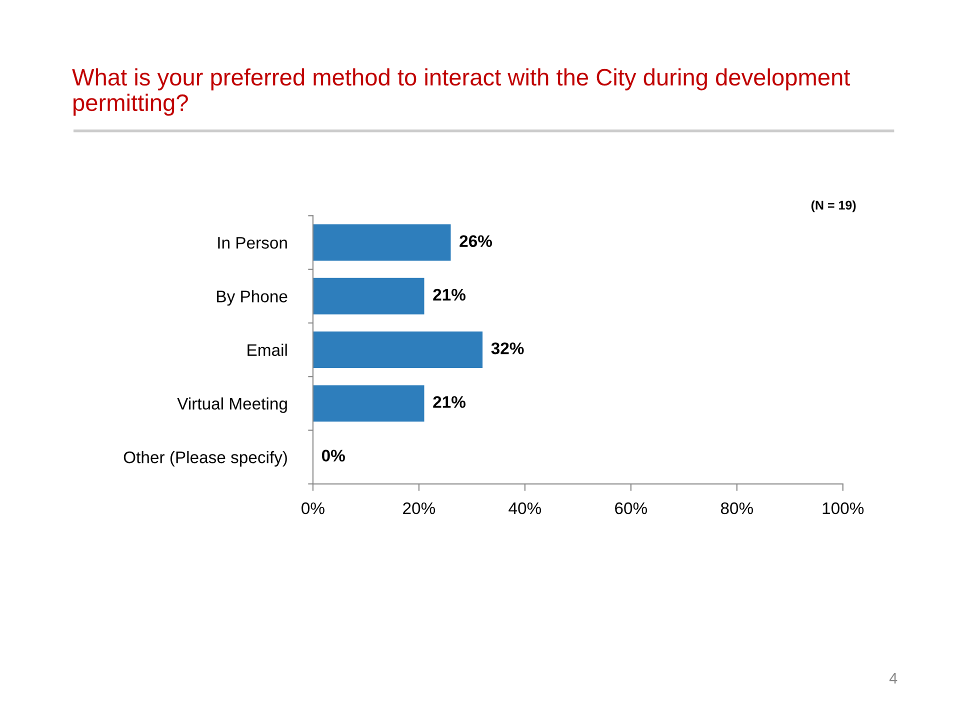 The image size is (960, 719). I want to click on x-tick-label: 20%, so click(419, 508).